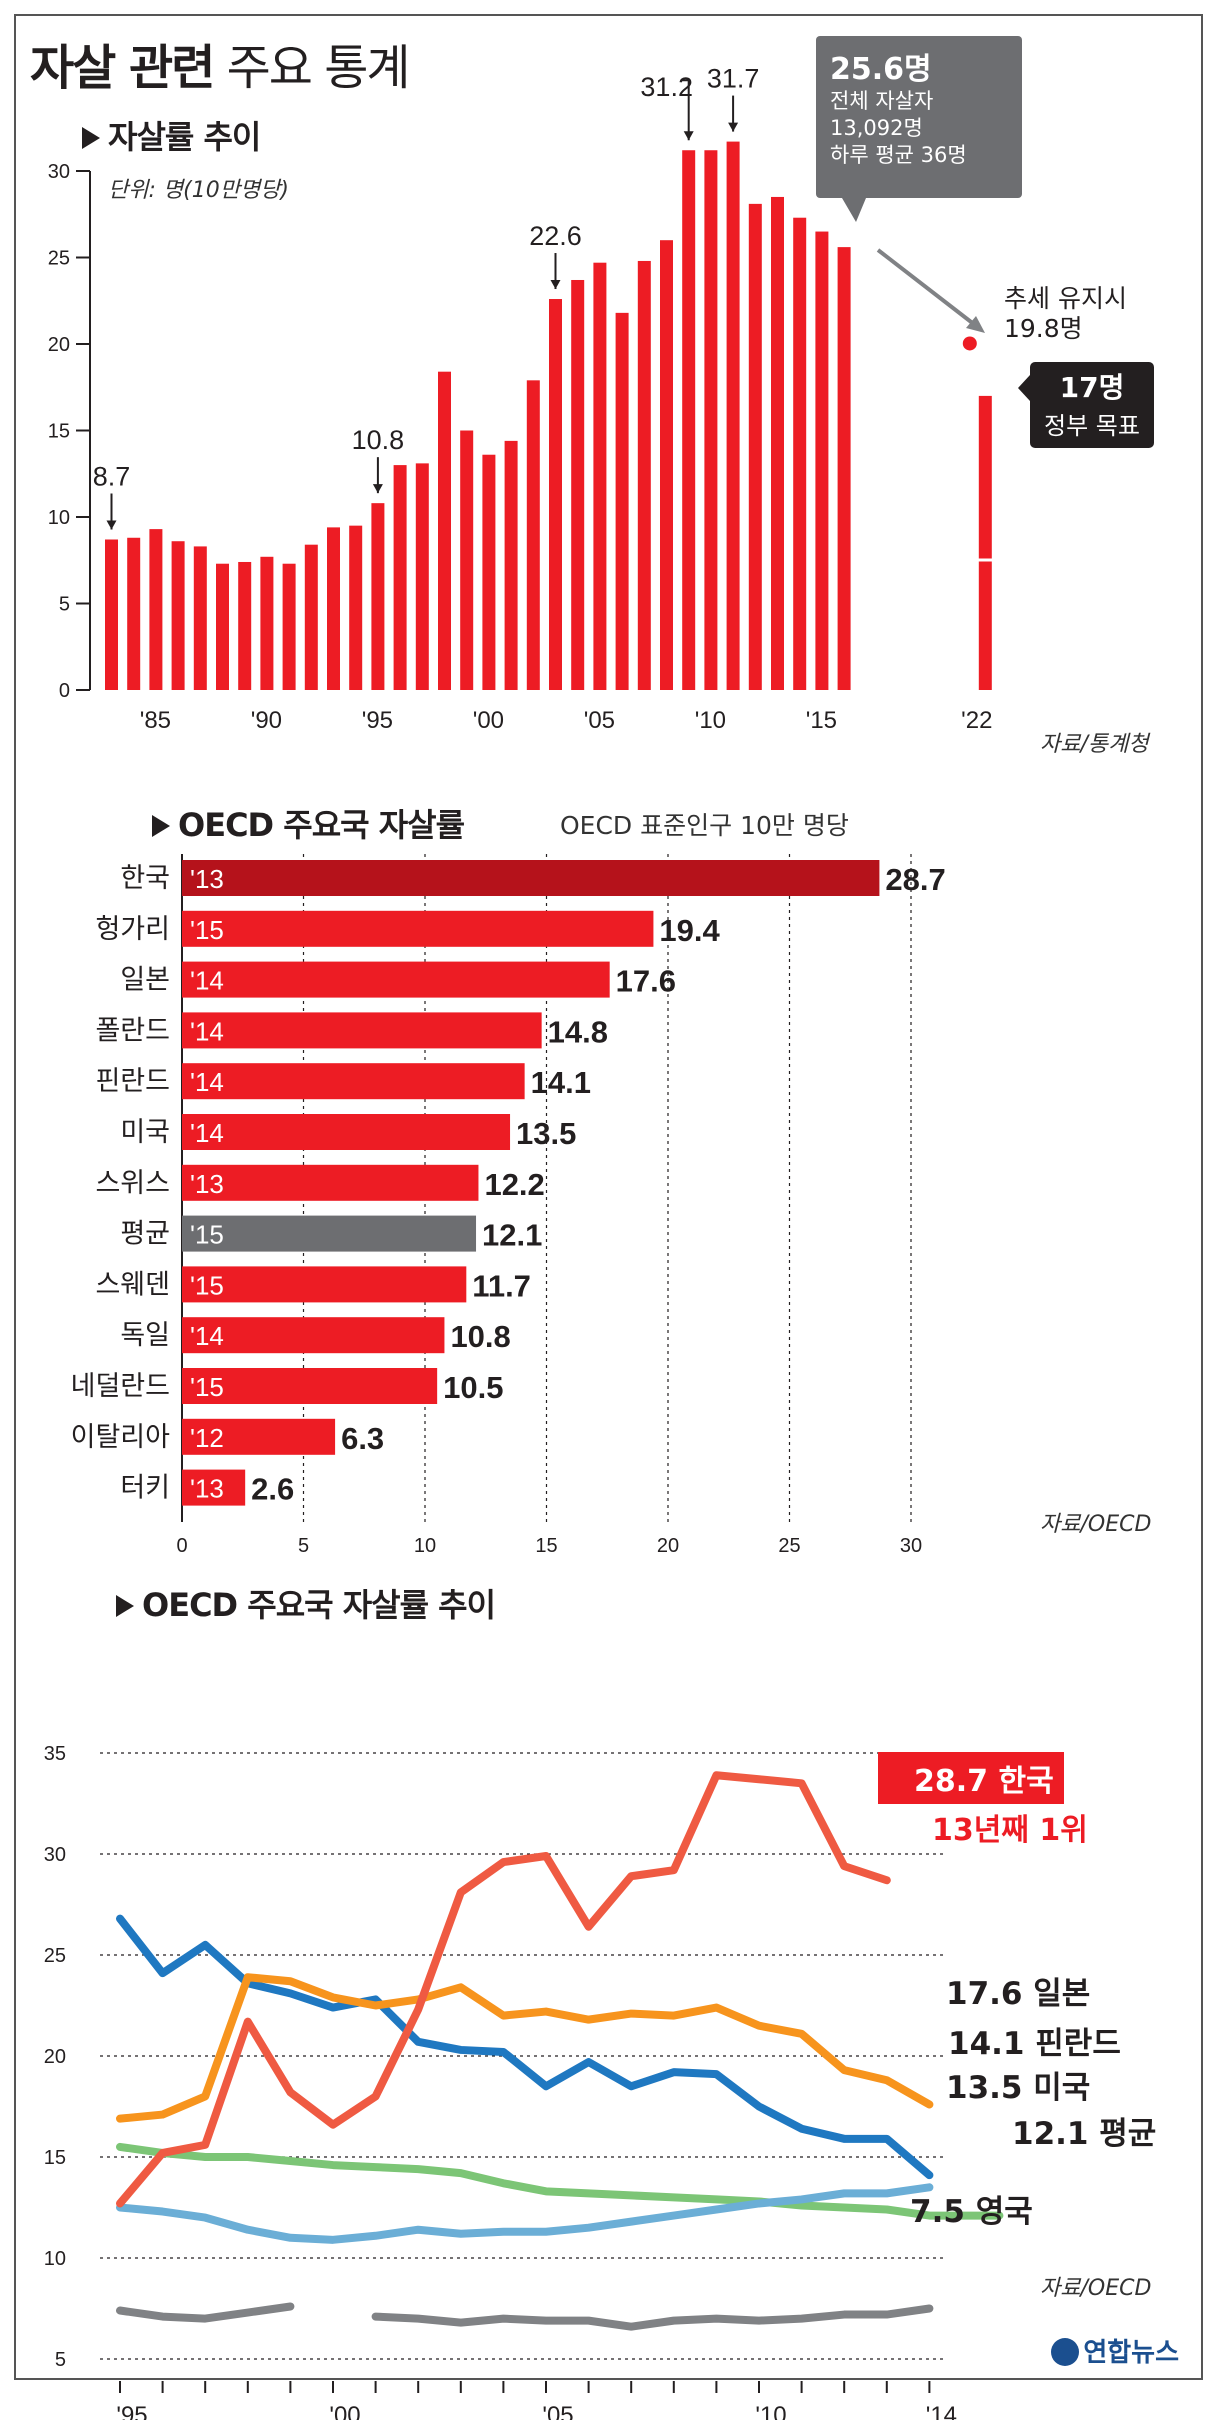  Describe the element at coordinates (425, 1546) in the screenshot. I see `x-tick-label: 10` at that location.